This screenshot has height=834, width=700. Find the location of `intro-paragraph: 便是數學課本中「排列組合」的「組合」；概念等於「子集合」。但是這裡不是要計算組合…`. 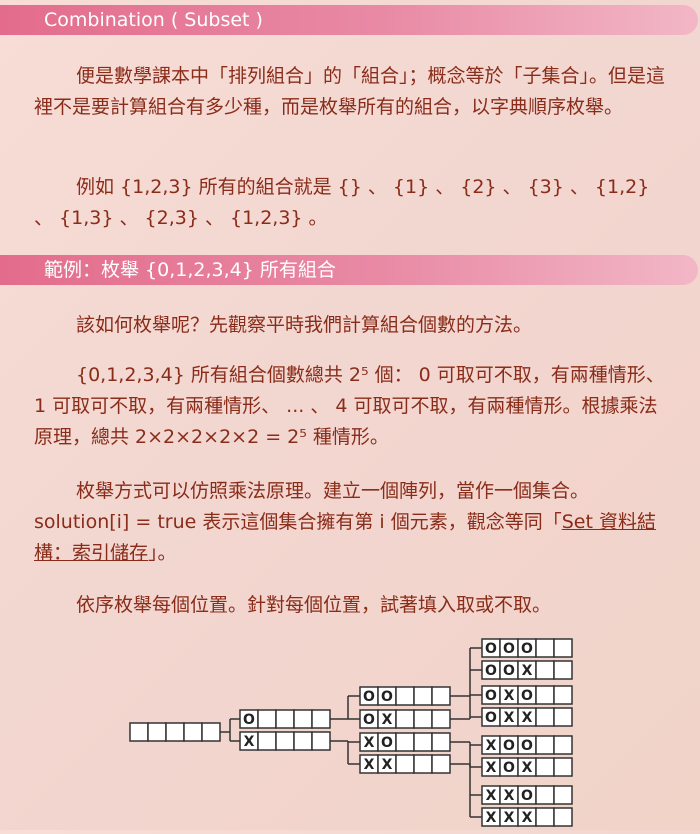

intro-paragraph: 便是數學課本中「排列組合」的「組合」；概念等於「子集合」。但是這裡不是要計算組合… is located at coordinates (352, 92).